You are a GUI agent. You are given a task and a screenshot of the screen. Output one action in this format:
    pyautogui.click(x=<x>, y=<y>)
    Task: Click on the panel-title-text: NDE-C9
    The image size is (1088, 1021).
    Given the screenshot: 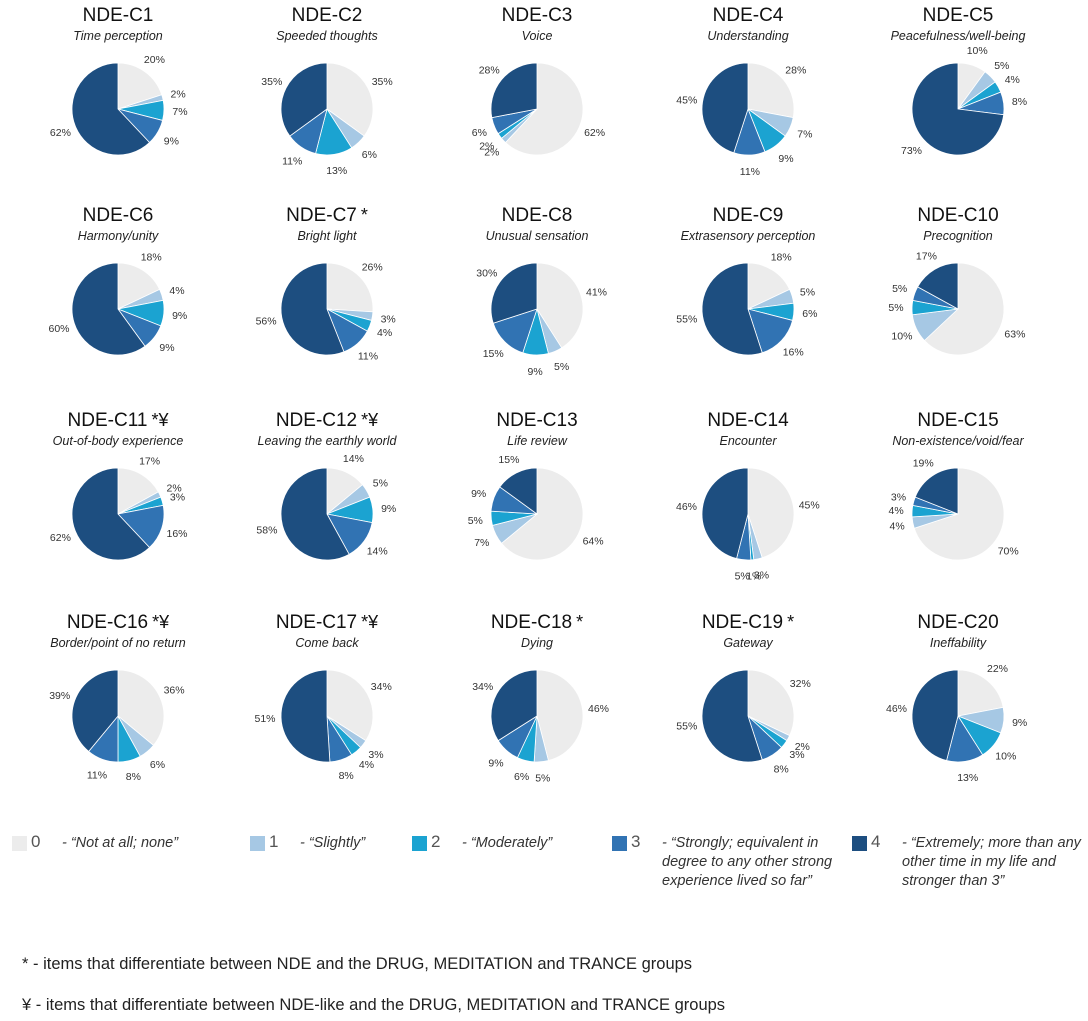 What is the action you would take?
    pyautogui.click(x=748, y=215)
    